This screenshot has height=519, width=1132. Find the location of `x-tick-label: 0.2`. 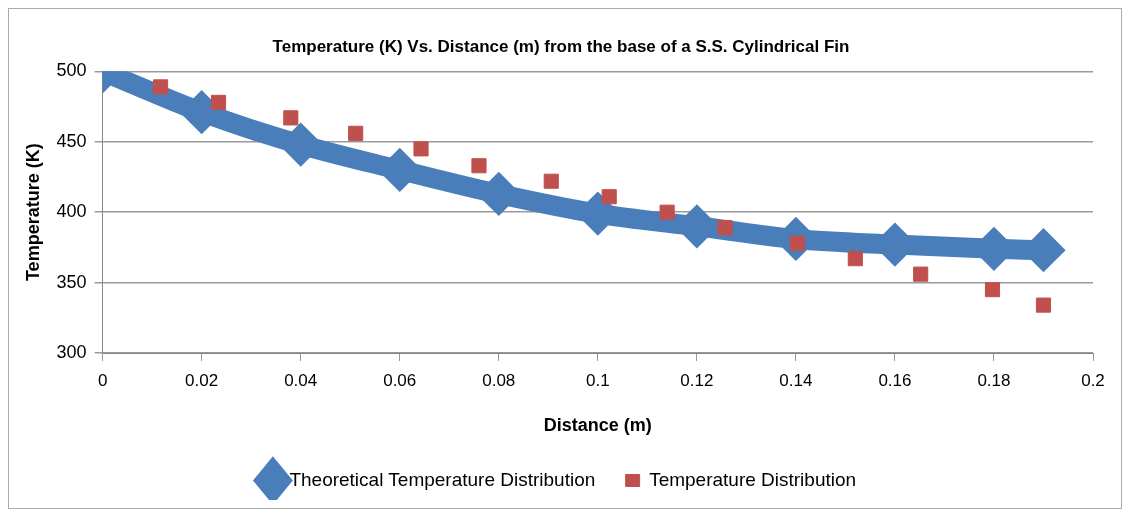

x-tick-label: 0.2 is located at coordinates (1093, 380).